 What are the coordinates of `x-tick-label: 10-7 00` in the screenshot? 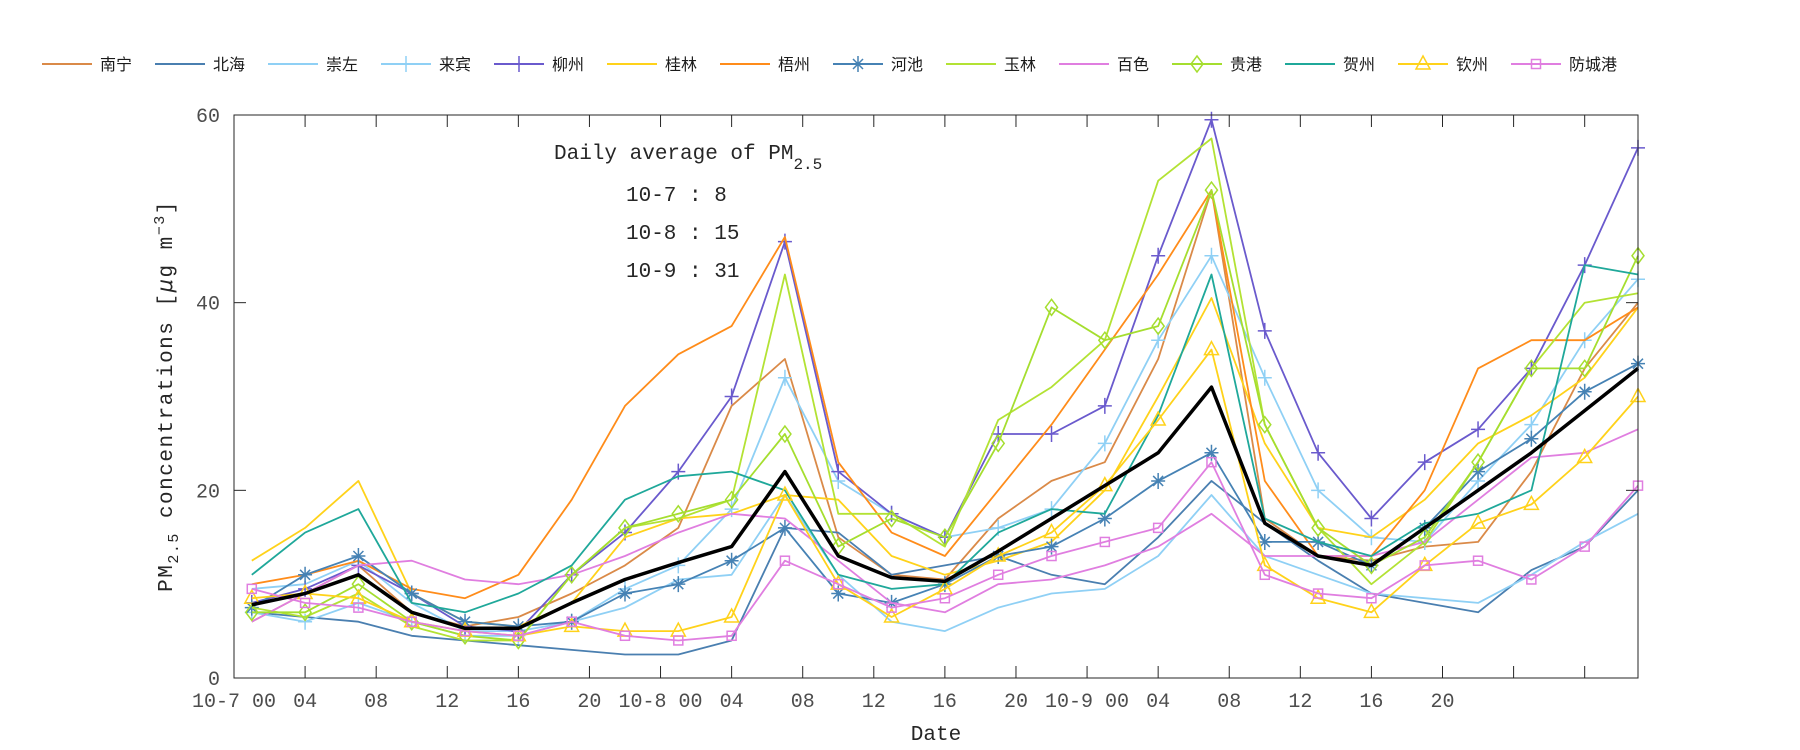 It's located at (234, 702).